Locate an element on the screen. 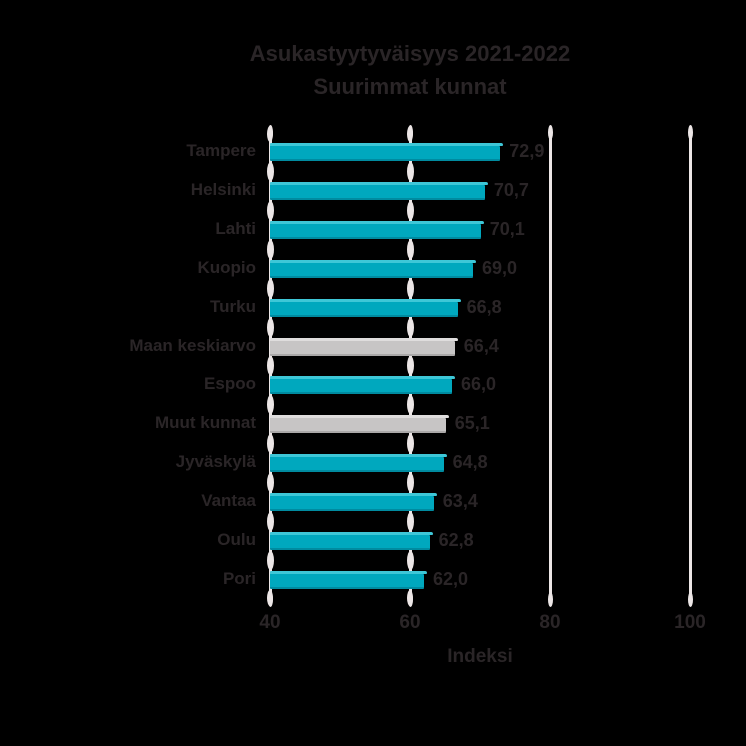 This screenshot has width=746, height=746. chart-subtitle: Suurimmat kunnat is located at coordinates (410, 86).